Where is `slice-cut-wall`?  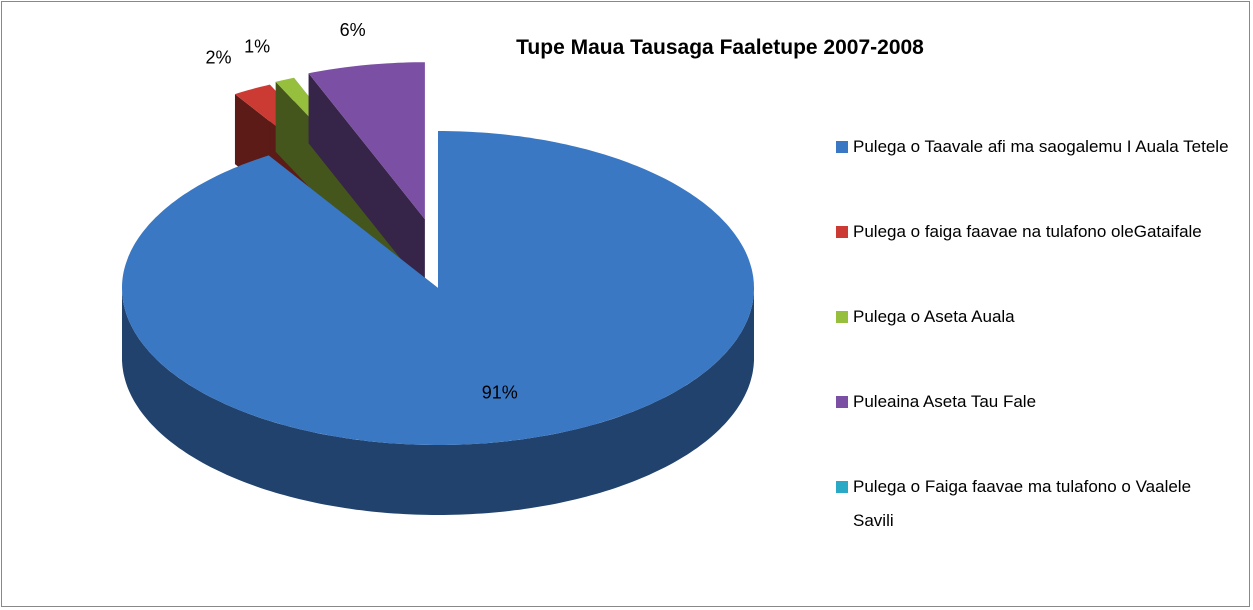
slice-cut-wall is located at coordinates (366, 181).